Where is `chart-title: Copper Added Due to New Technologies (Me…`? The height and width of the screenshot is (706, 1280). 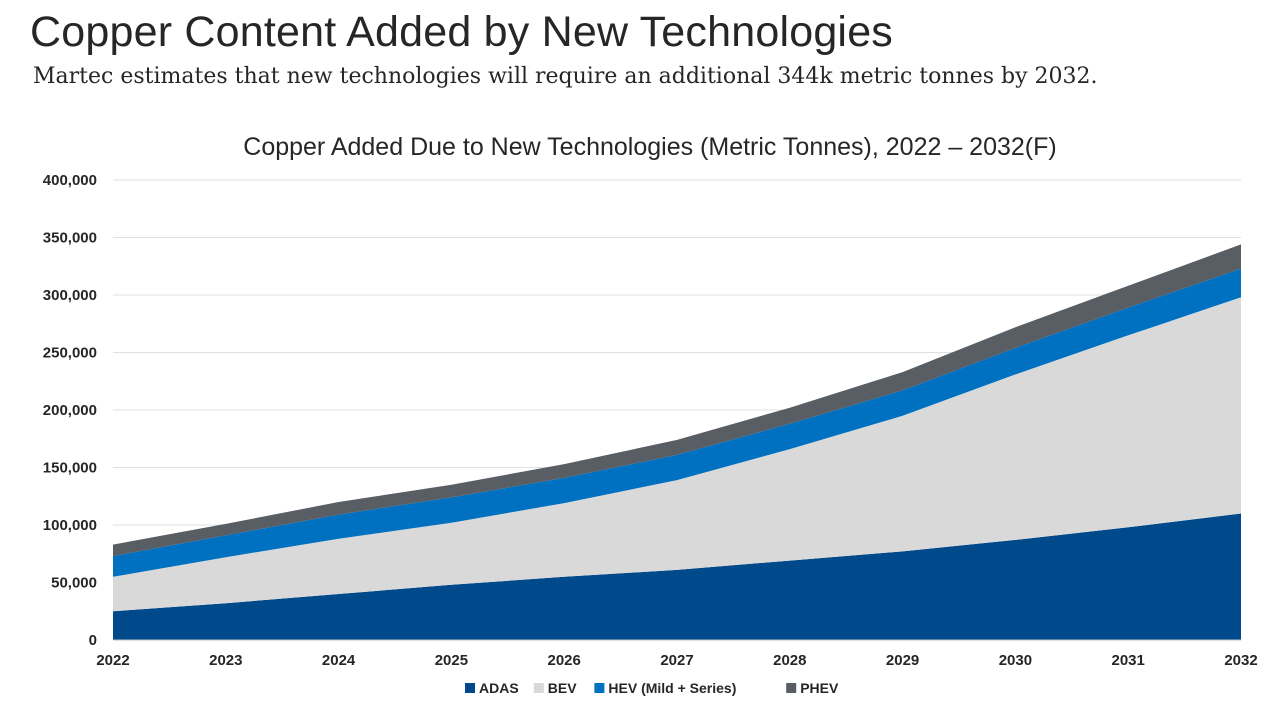 chart-title: Copper Added Due to New Technologies (Me… is located at coordinates (649, 147).